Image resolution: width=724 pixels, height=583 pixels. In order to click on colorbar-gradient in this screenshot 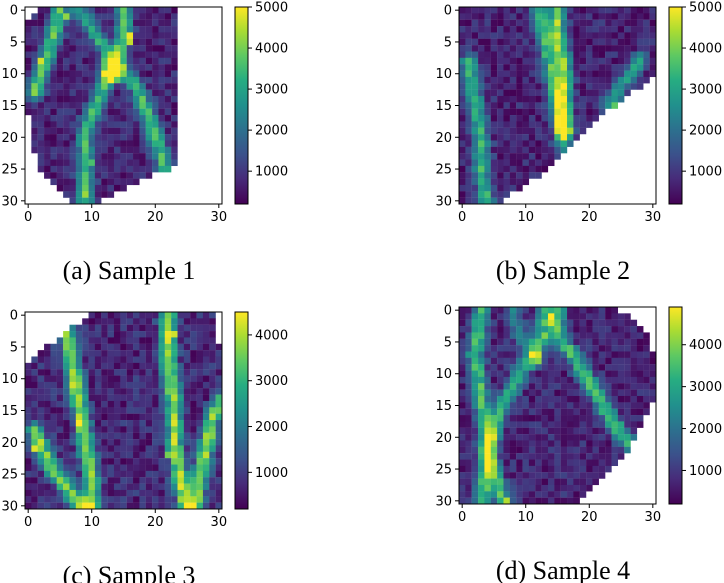, I will do `click(241, 410)`.